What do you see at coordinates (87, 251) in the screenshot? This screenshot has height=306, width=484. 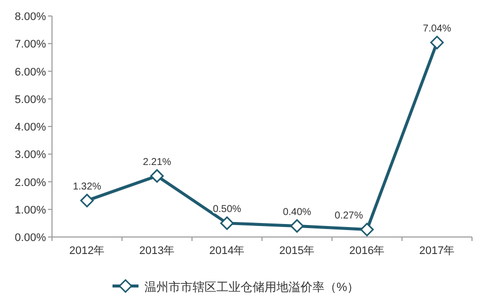 I see `x-tick-label: 2012年` at bounding box center [87, 251].